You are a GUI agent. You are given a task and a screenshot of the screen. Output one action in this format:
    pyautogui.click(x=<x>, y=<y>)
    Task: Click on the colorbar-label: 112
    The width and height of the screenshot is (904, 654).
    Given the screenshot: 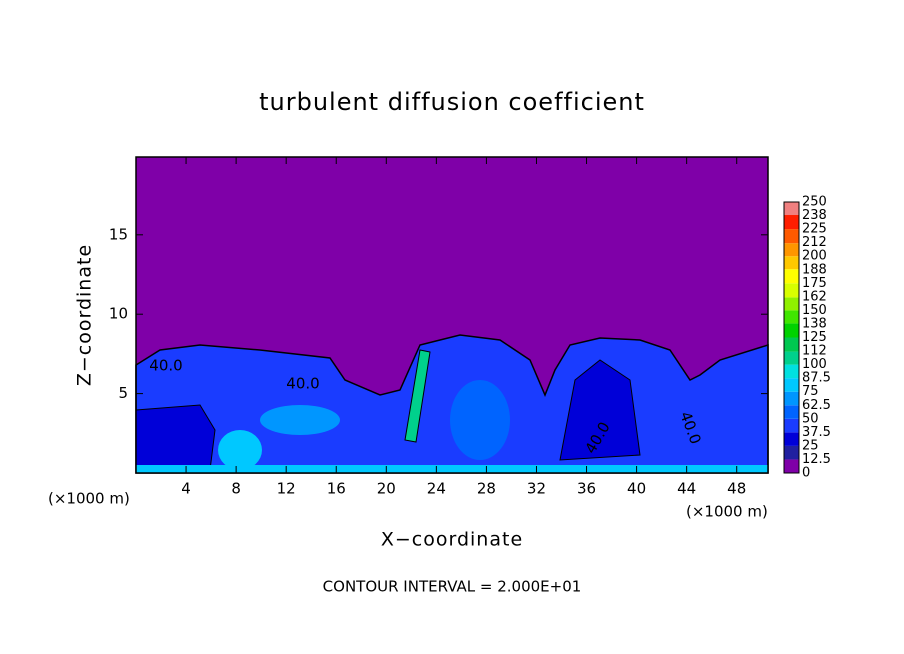 What is the action you would take?
    pyautogui.click(x=814, y=351)
    